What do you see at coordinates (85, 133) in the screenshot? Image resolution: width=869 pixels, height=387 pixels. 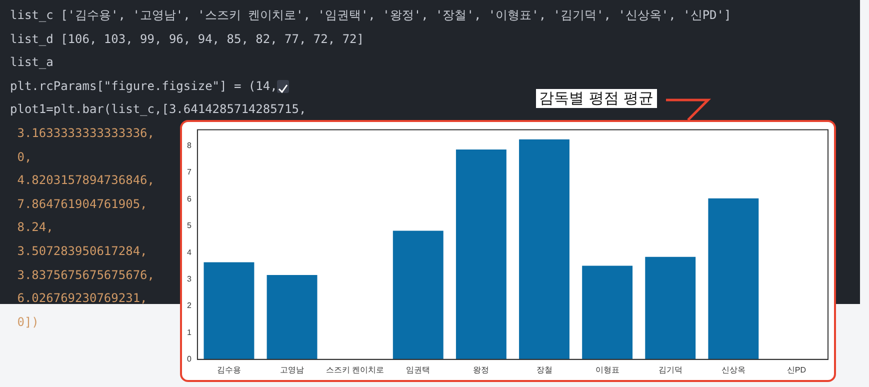 I see `text: 3.1633333333333336,` at bounding box center [85, 133].